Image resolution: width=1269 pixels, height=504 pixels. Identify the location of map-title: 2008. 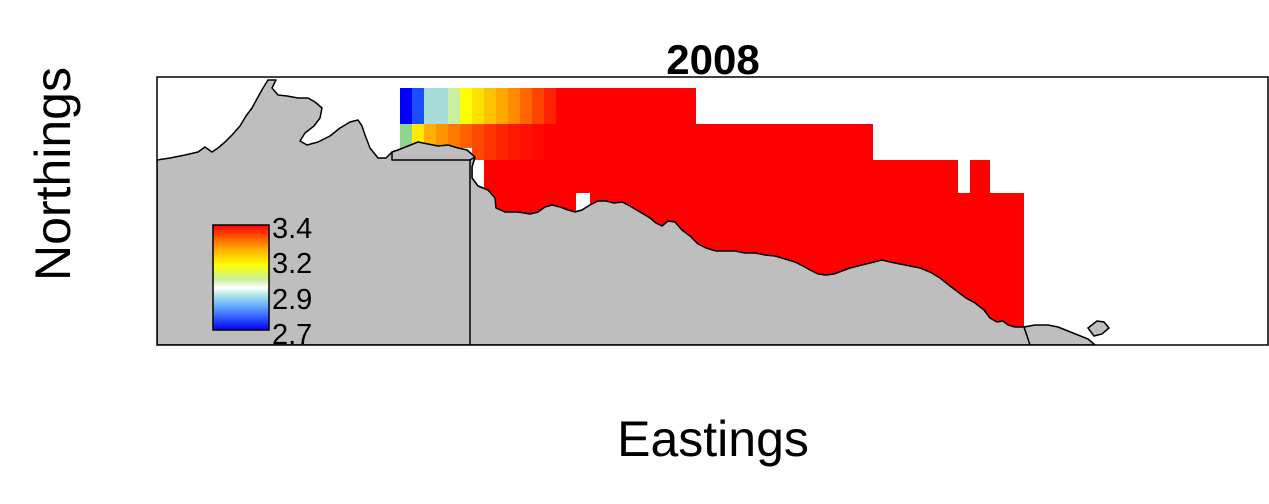
(712, 59).